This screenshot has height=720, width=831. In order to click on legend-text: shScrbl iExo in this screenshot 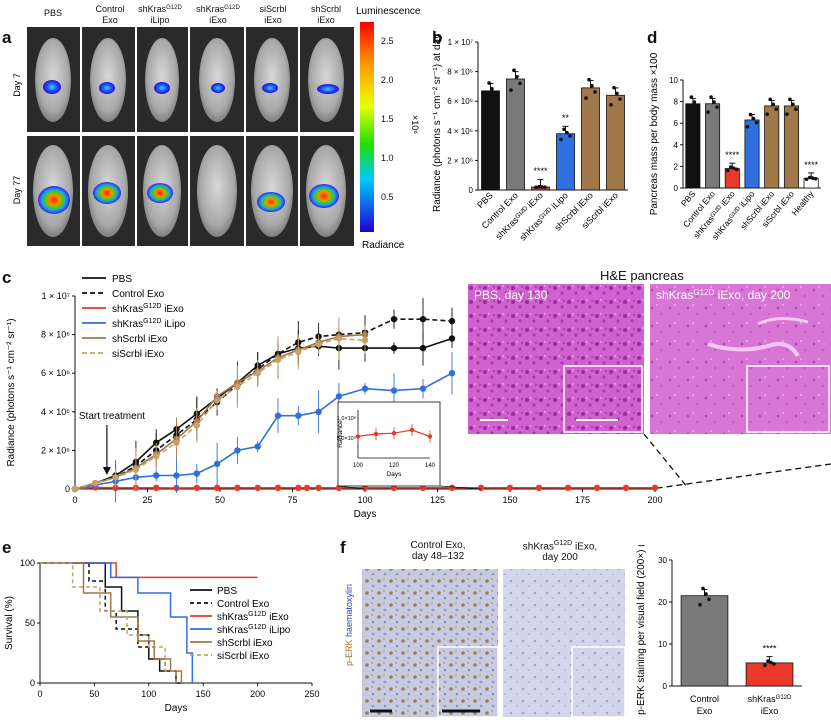, I will do `click(245, 643)`.